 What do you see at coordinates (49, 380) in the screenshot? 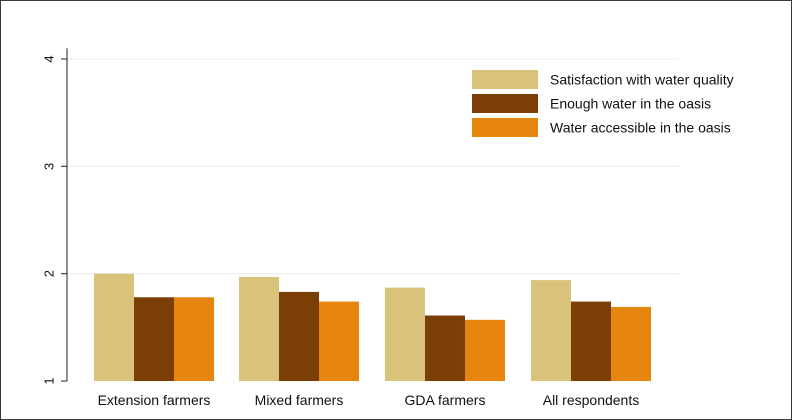
I see `y-tick-label: 1` at bounding box center [49, 380].